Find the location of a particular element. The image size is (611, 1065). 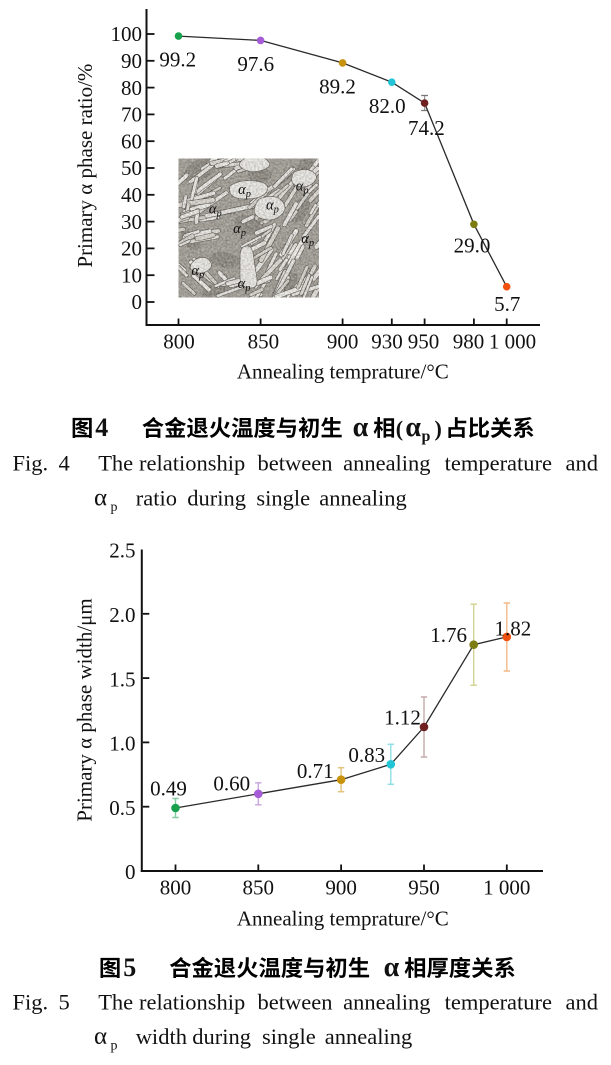

svg-text: 29.0 is located at coordinates (472, 246).